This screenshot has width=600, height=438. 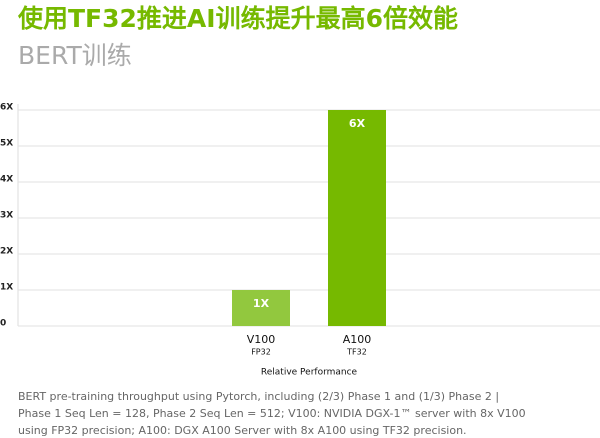 I want to click on value-label: 6X, so click(x=357, y=123).